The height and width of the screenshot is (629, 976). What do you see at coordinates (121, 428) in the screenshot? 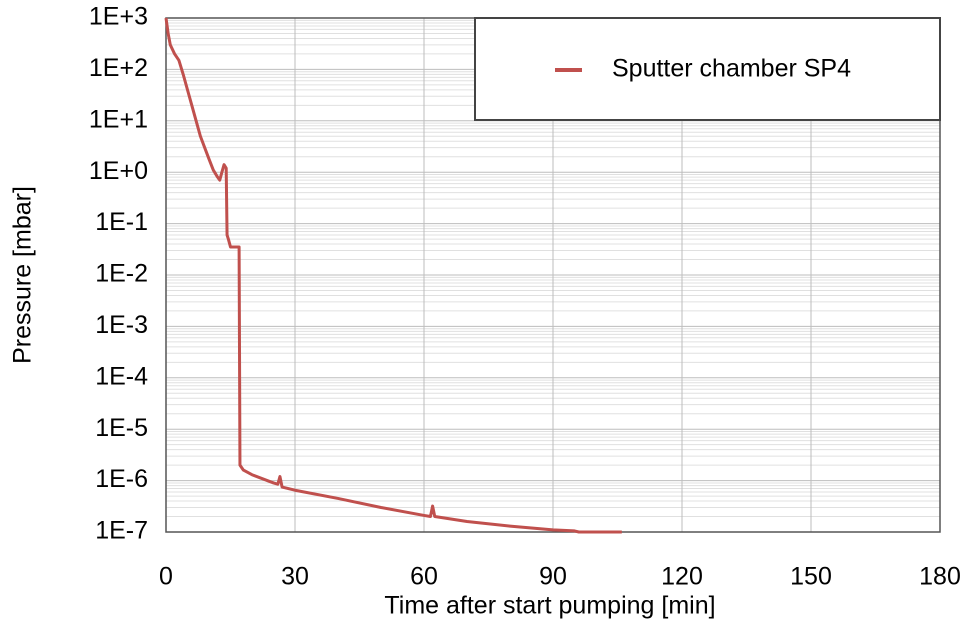
I see `y-tick-label: 1E-5` at bounding box center [121, 428].